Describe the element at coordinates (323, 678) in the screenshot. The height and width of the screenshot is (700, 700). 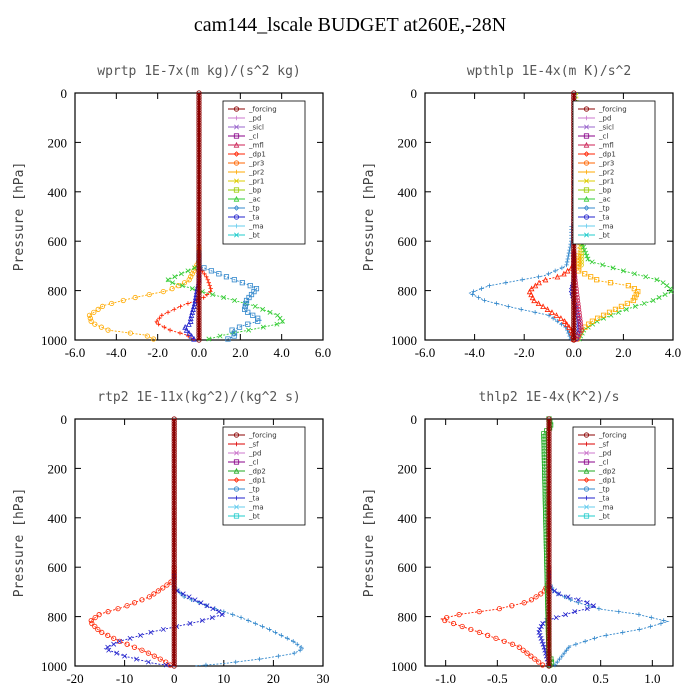
I see `x-tick-label: 30` at that location.